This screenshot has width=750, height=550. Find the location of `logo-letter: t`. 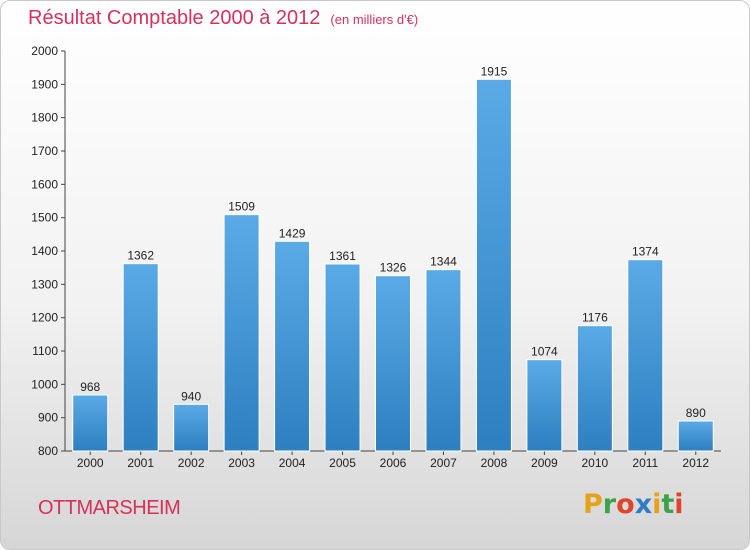

logo-letter: t is located at coordinates (668, 504).